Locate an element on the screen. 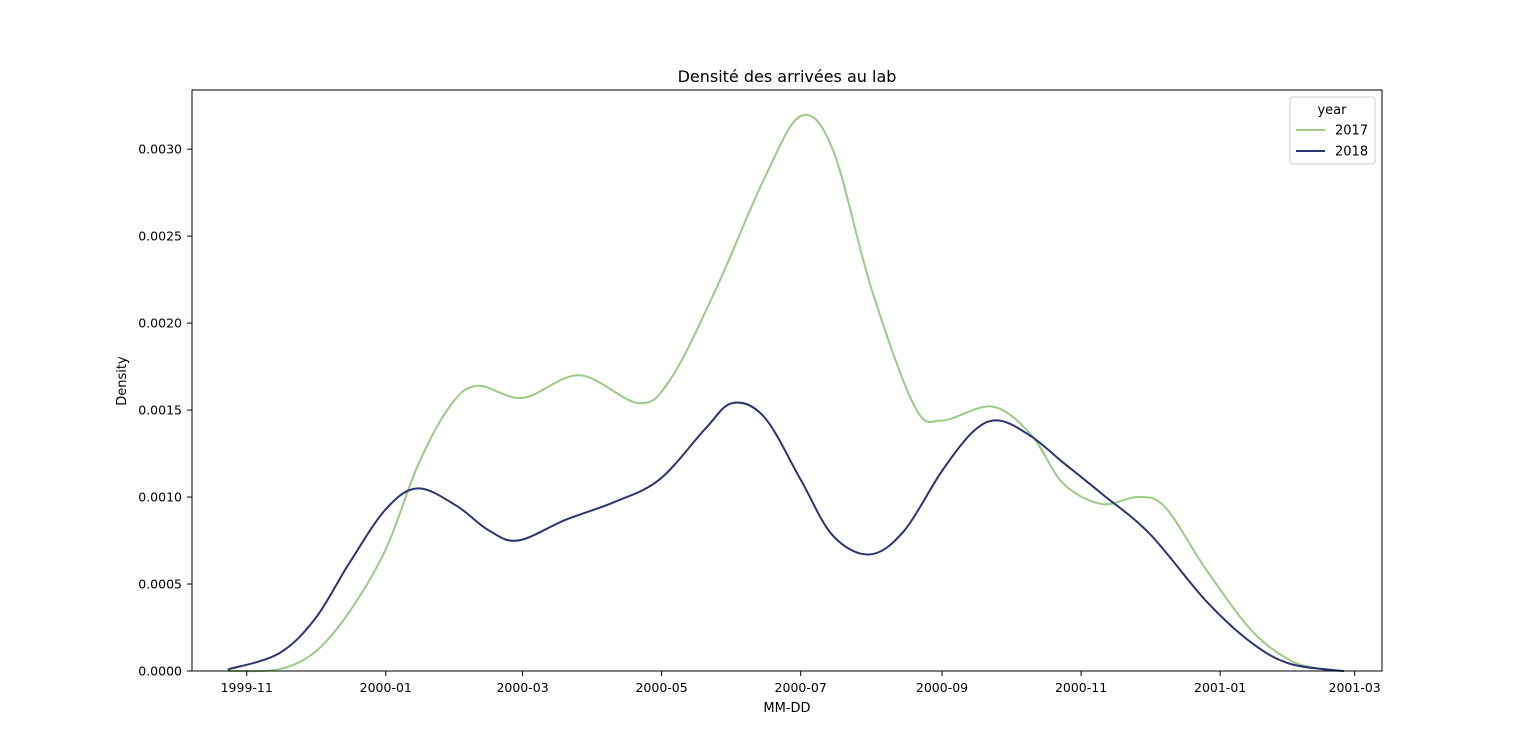 Image resolution: width=1536 pixels, height=754 pixels. y-tick-label: 0.0025 is located at coordinates (160, 236).